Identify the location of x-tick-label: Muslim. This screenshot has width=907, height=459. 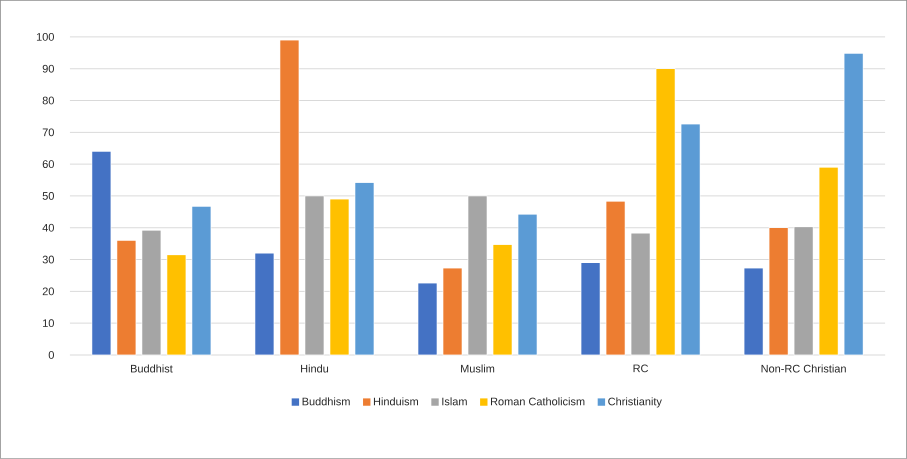
(477, 368).